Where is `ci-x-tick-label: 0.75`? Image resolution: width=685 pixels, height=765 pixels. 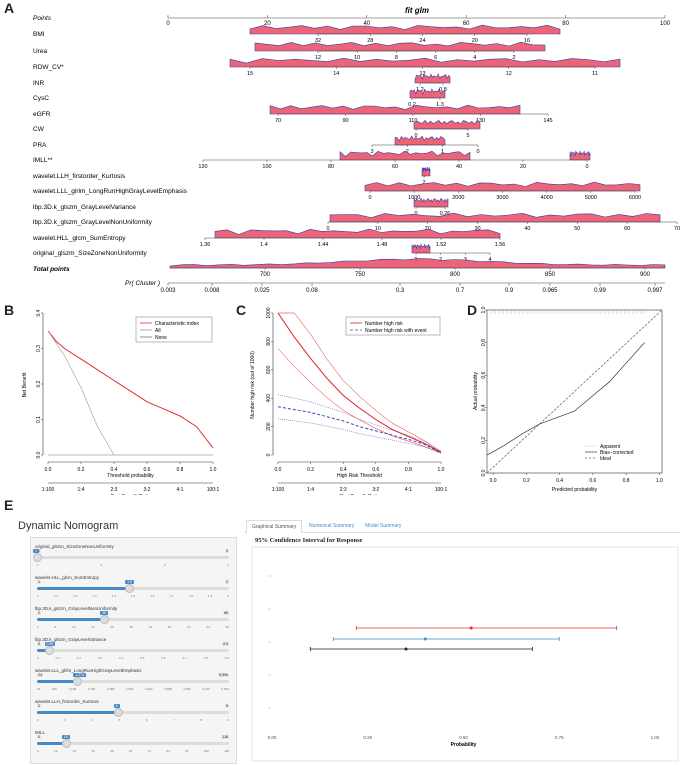
ci-x-tick-label: 0.75 is located at coordinates (559, 737).